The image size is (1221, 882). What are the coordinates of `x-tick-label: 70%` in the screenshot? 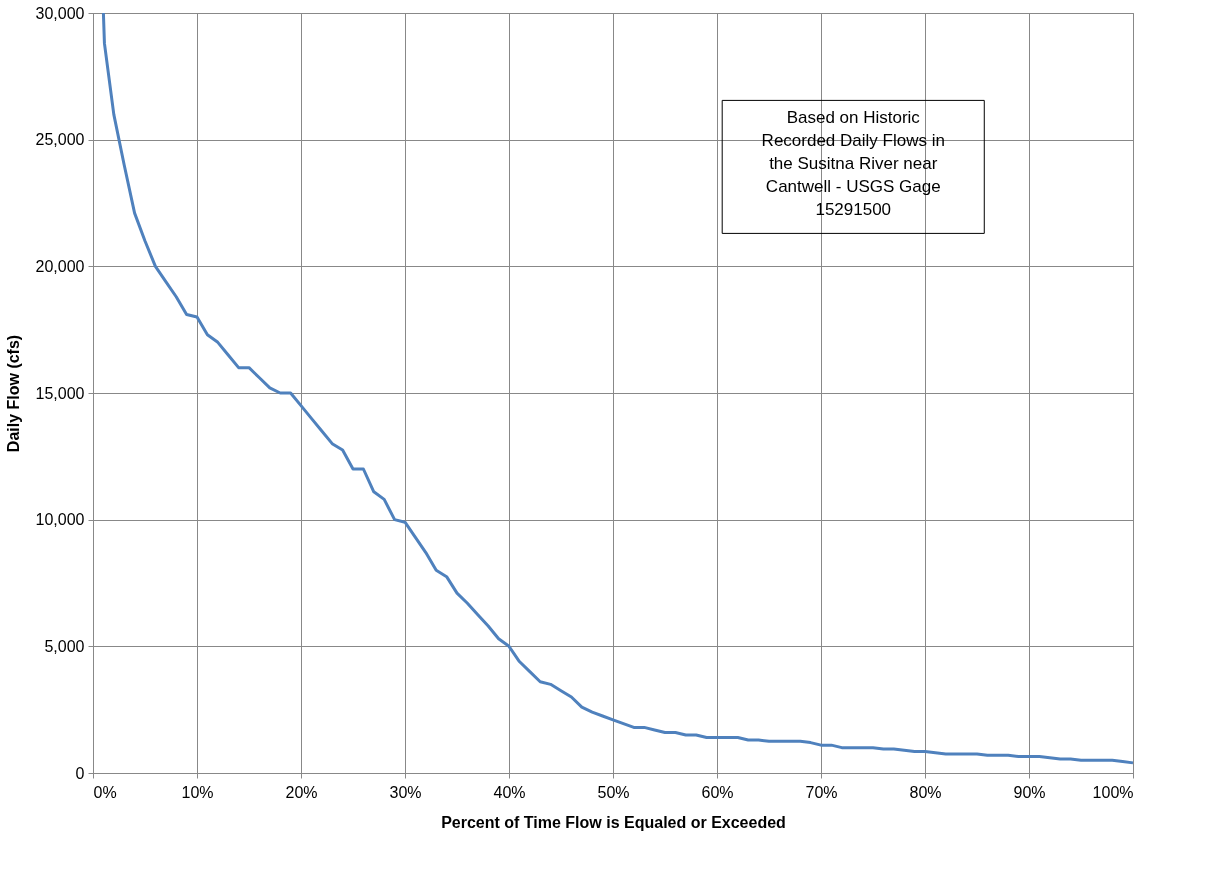 It's located at (821, 792).